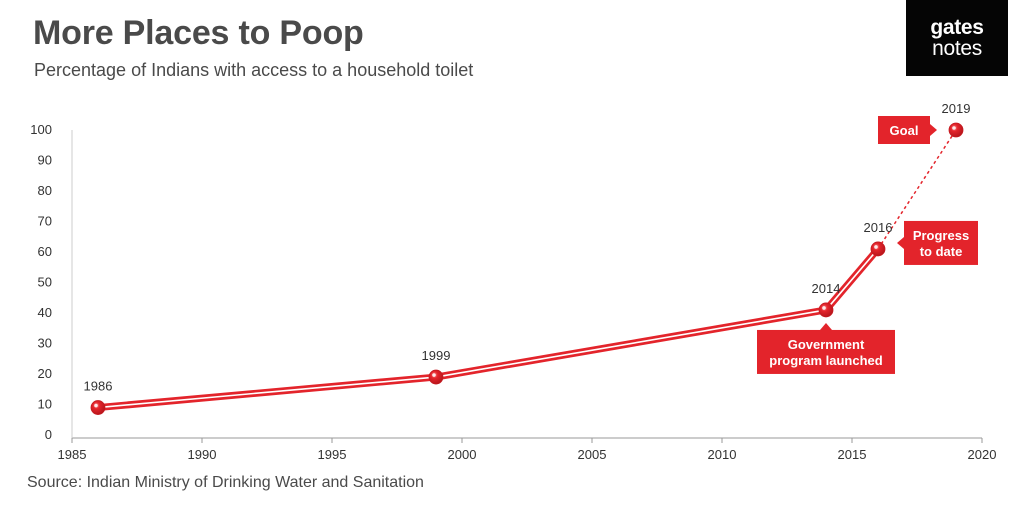 The width and height of the screenshot is (1024, 512). I want to click on x-tick-label: 2005, so click(592, 454).